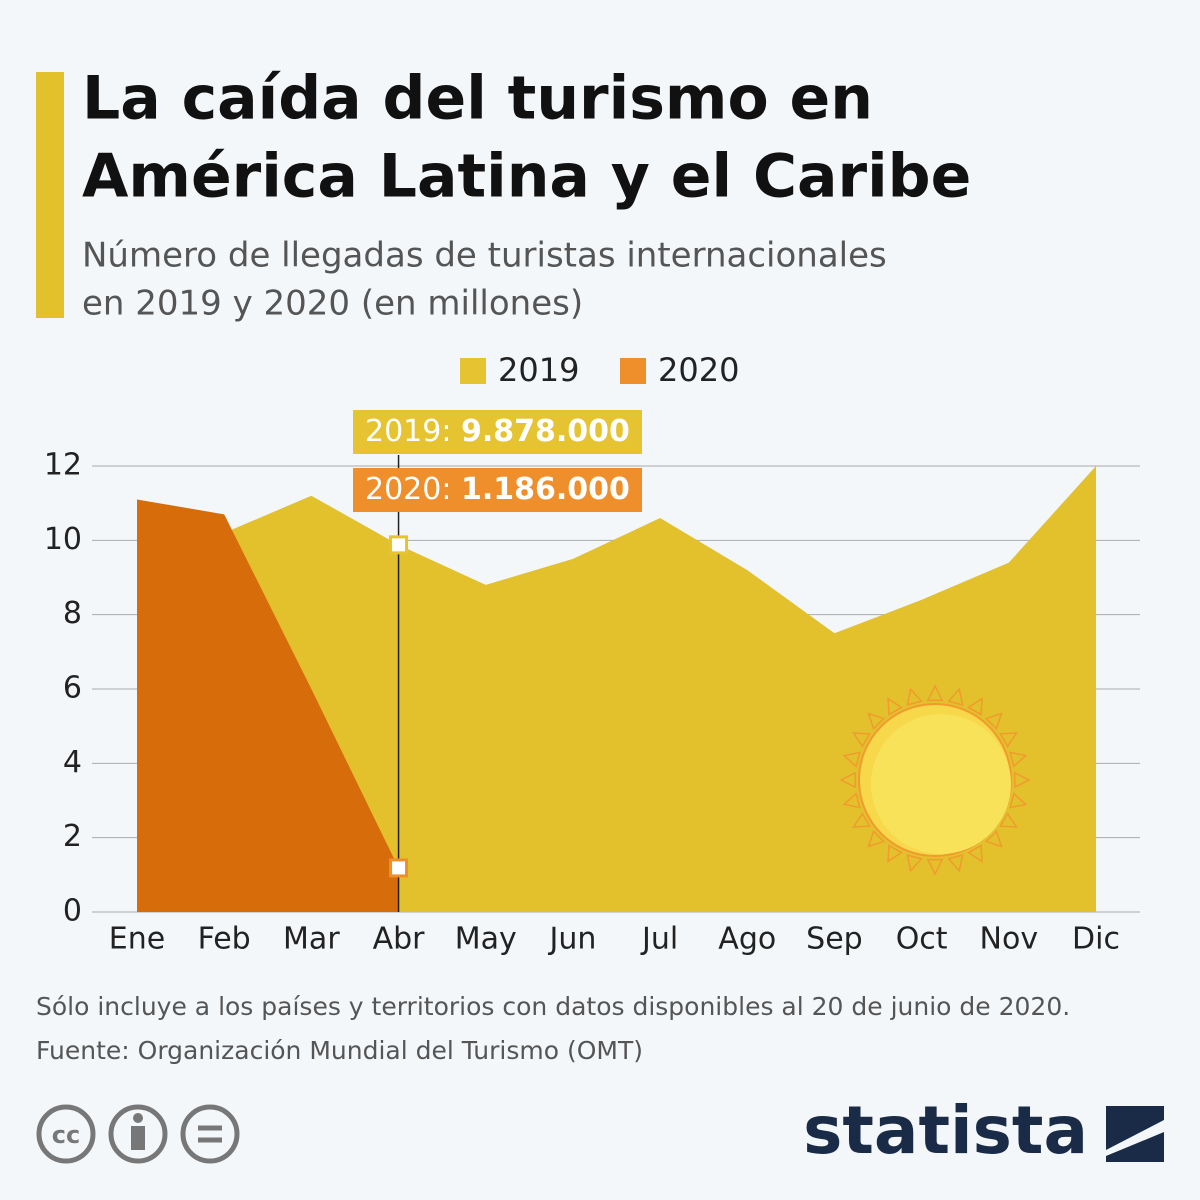 The image size is (1200, 1200). Describe the element at coordinates (224, 939) in the screenshot. I see `x-tick-label: Feb` at that location.